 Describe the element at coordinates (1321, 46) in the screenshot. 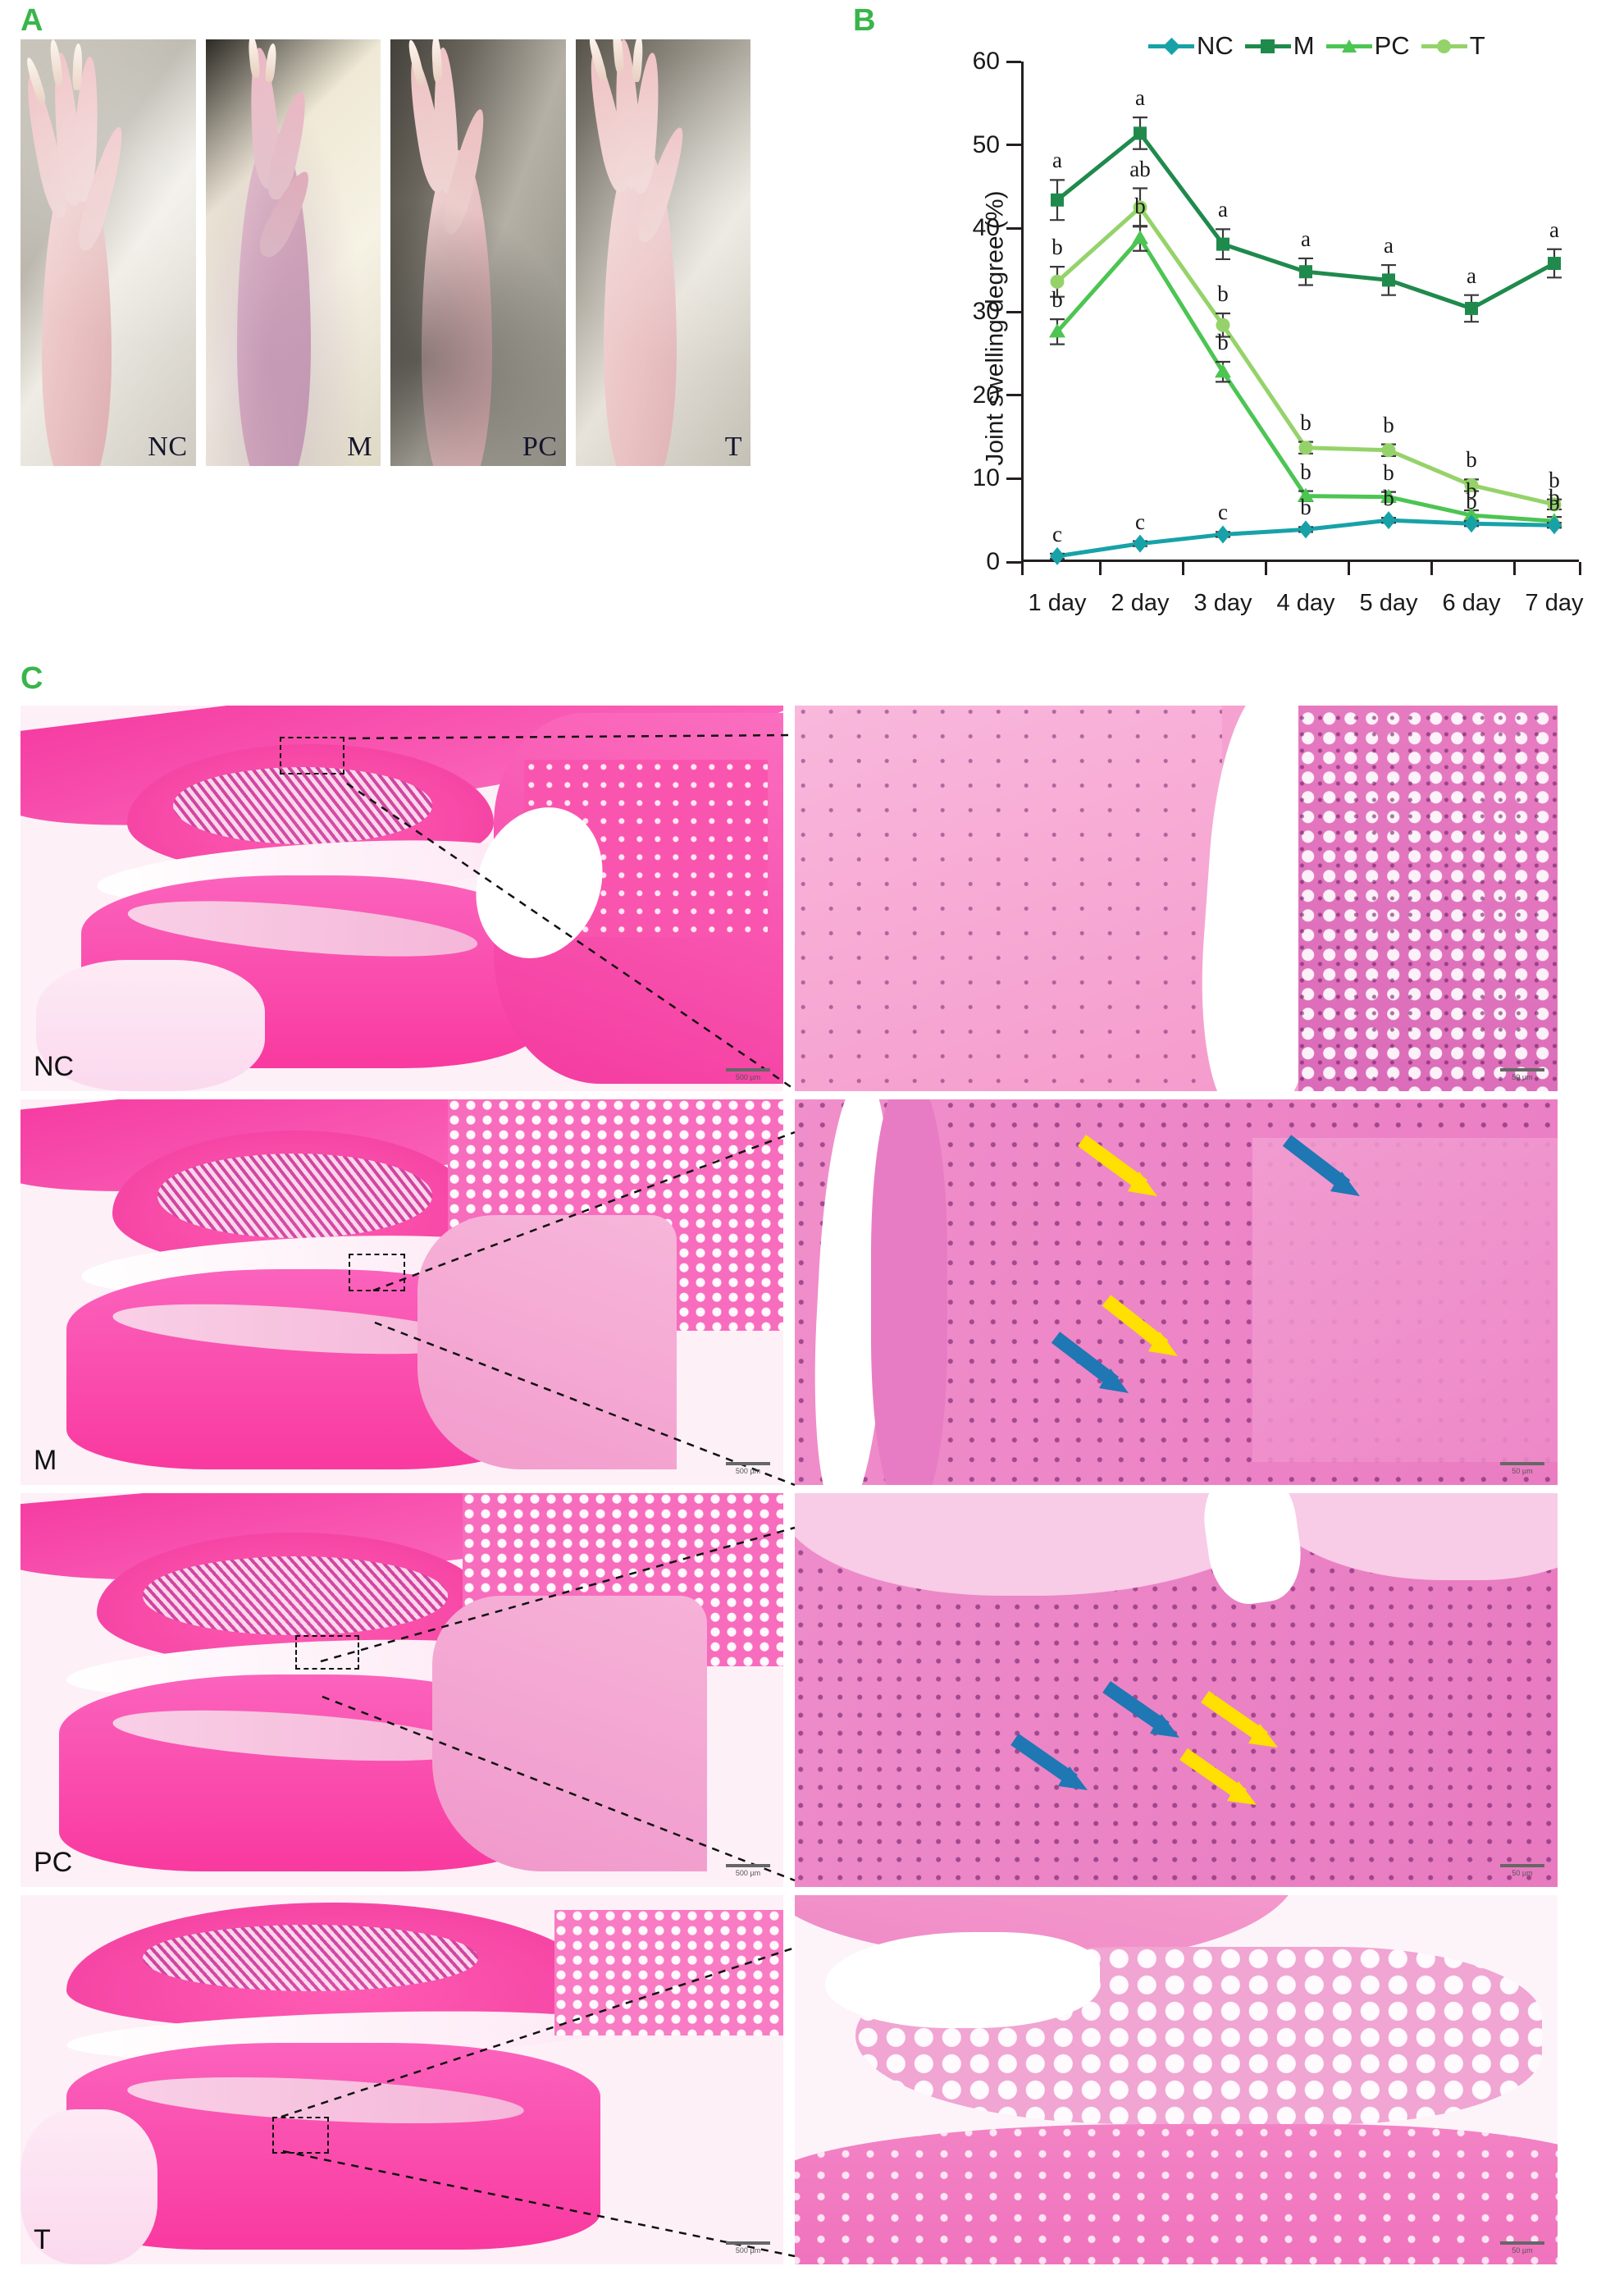

I see `chart-legend: NC M PC T` at that location.